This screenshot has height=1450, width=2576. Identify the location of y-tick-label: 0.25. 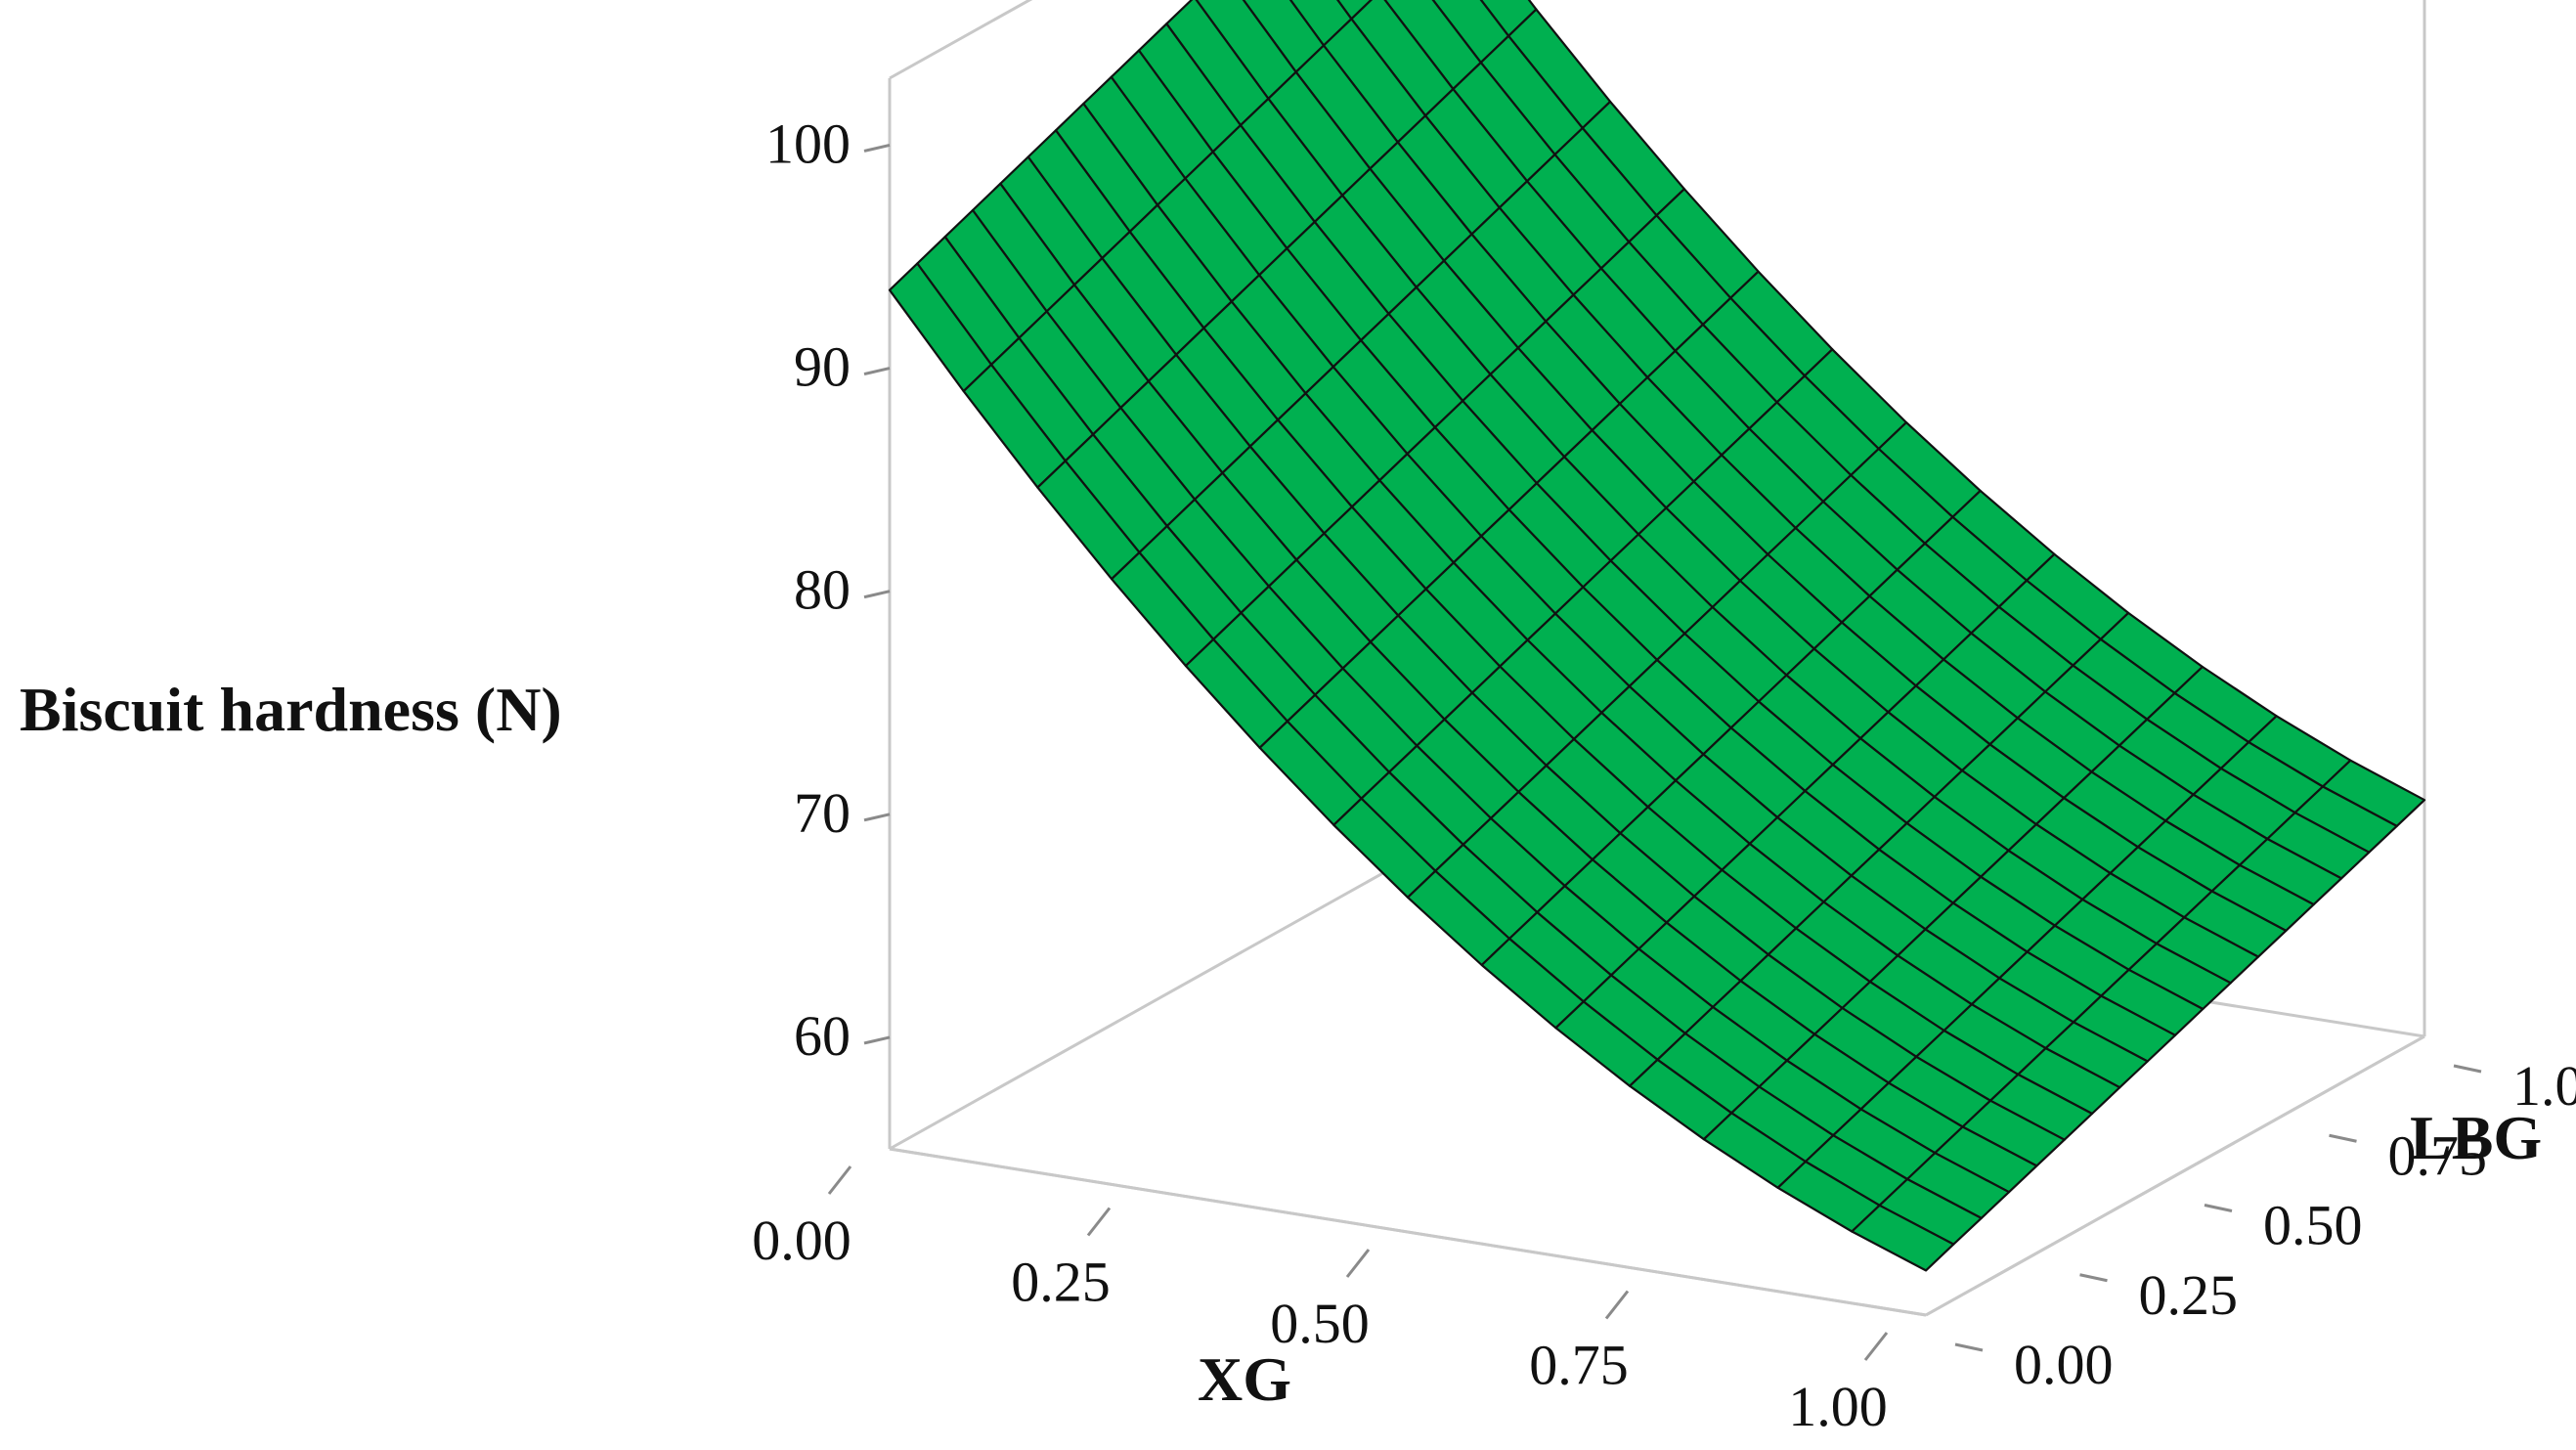
(2189, 1295).